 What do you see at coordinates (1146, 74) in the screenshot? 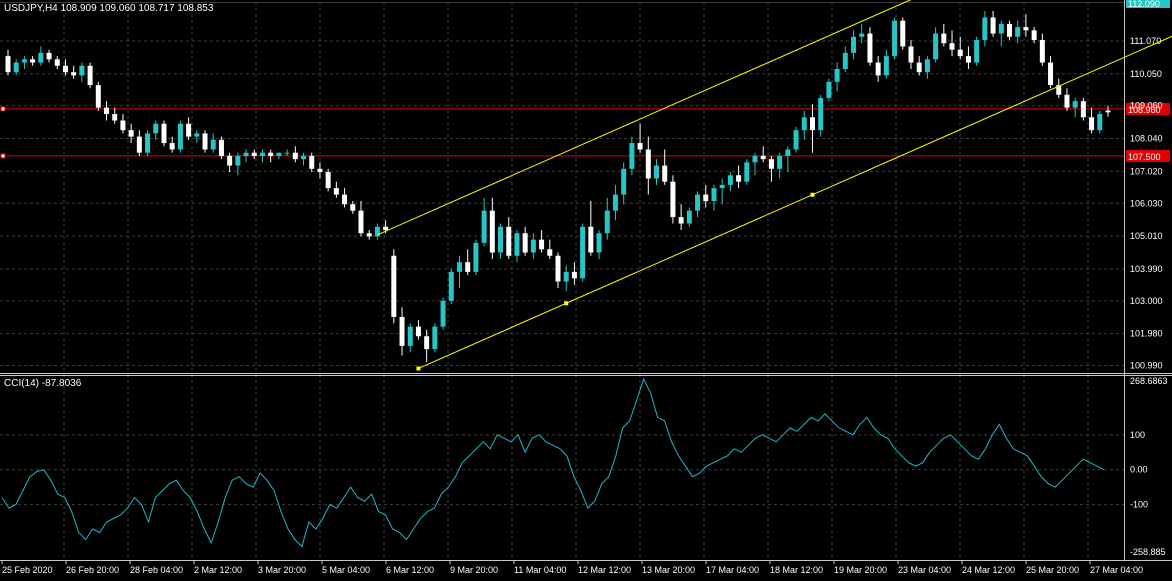
I see `price-axis-label: 110.050` at bounding box center [1146, 74].